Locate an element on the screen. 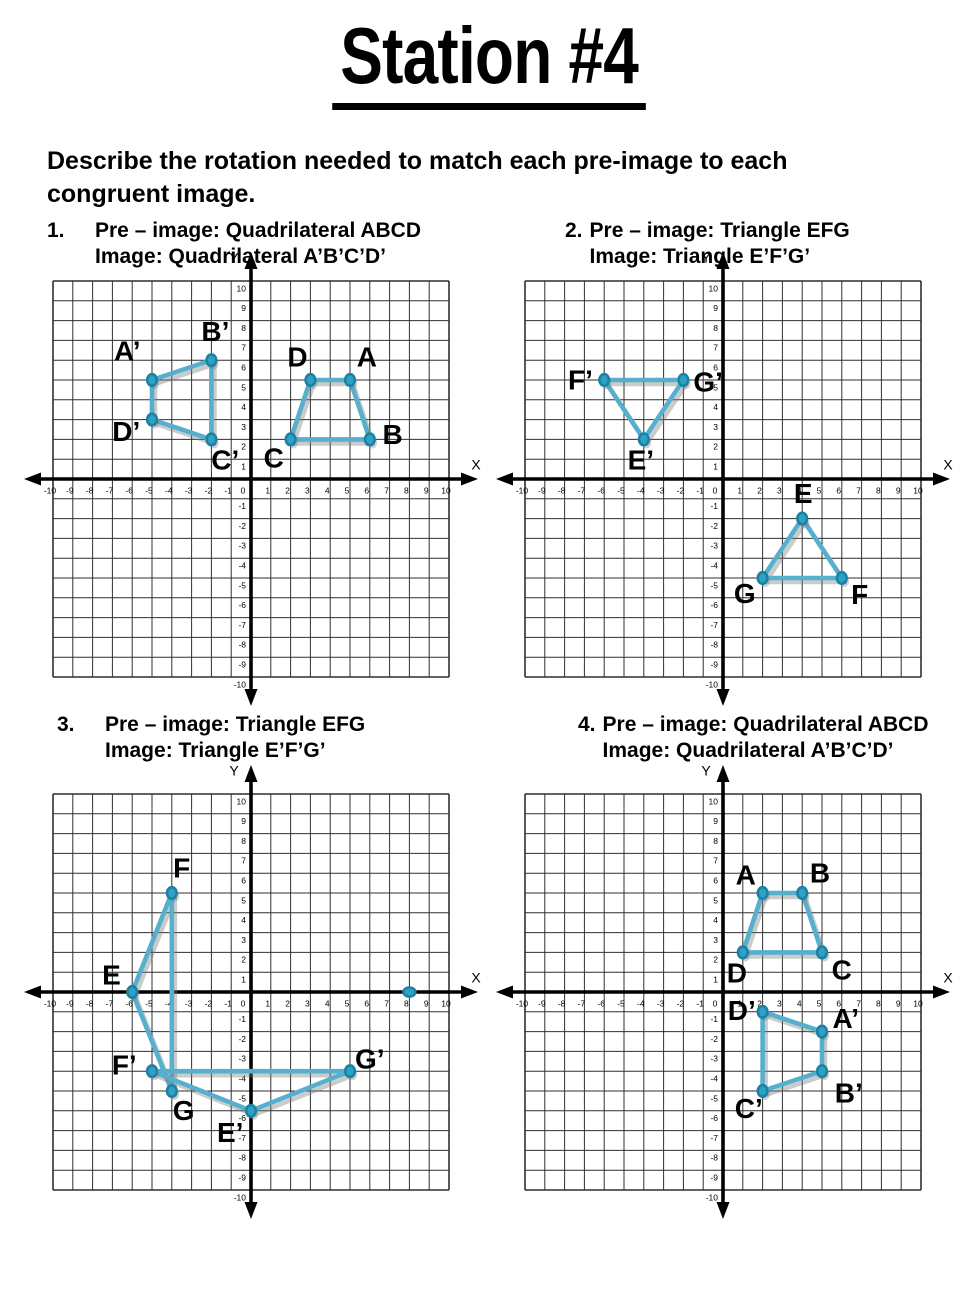 The image size is (978, 1304). x-tick-label: 3 is located at coordinates (779, 1003).